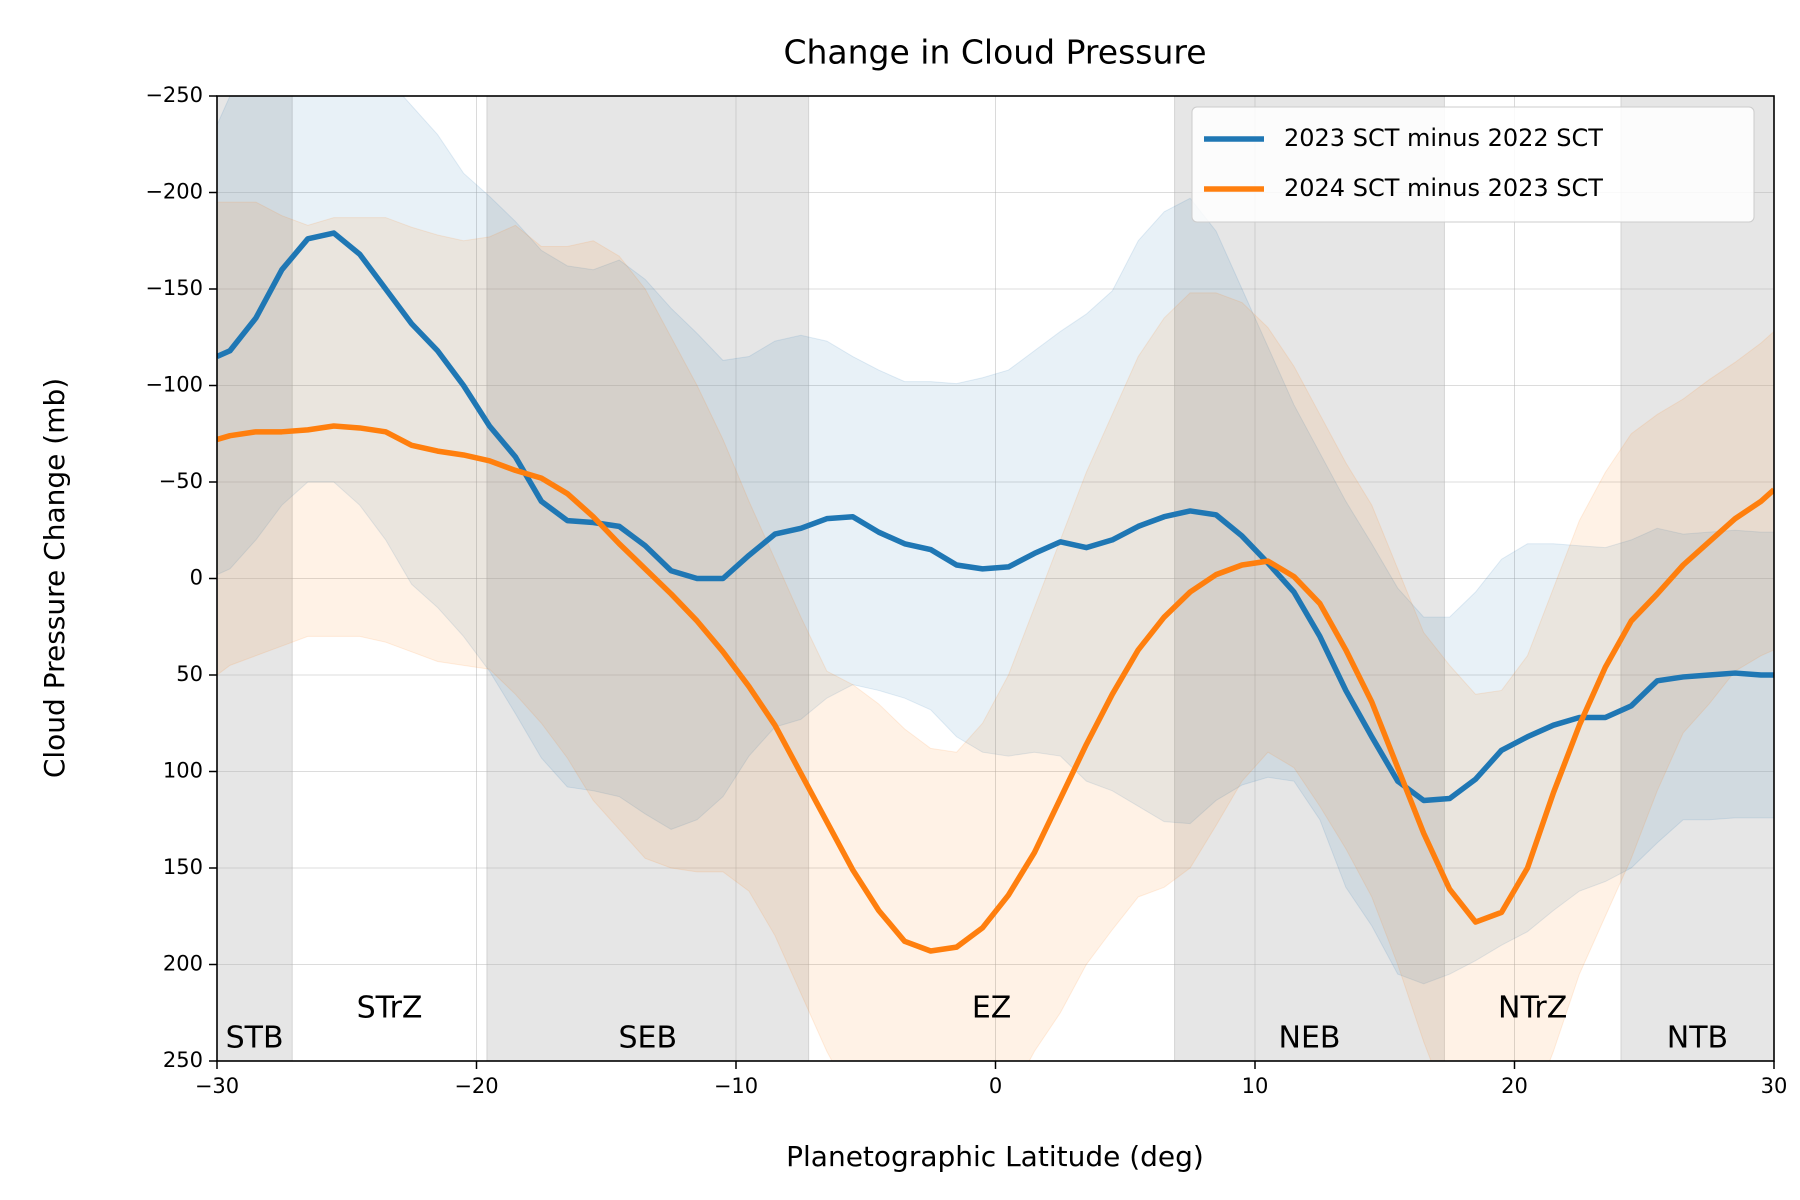  What do you see at coordinates (174, 192) in the screenshot?
I see `y-tick-label: −200` at bounding box center [174, 192].